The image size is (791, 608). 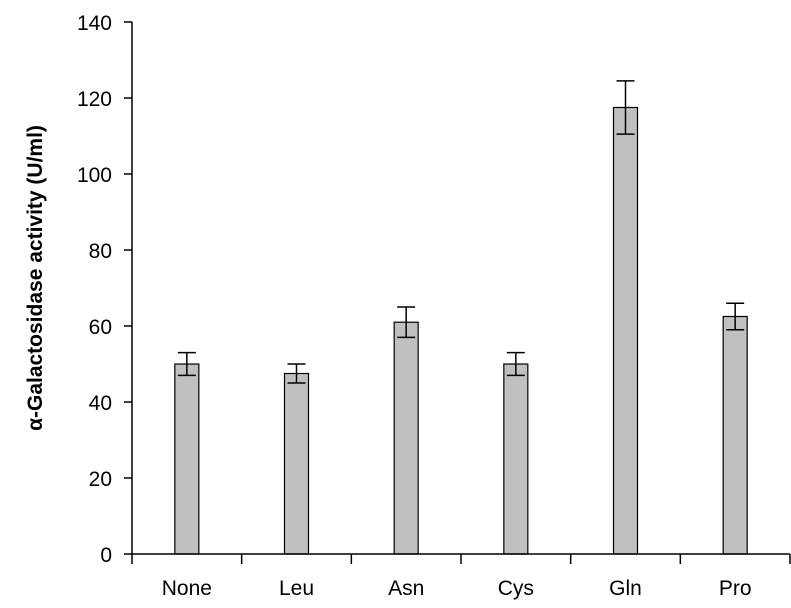 What do you see at coordinates (94, 175) in the screenshot?
I see `y-tick-label: 100` at bounding box center [94, 175].